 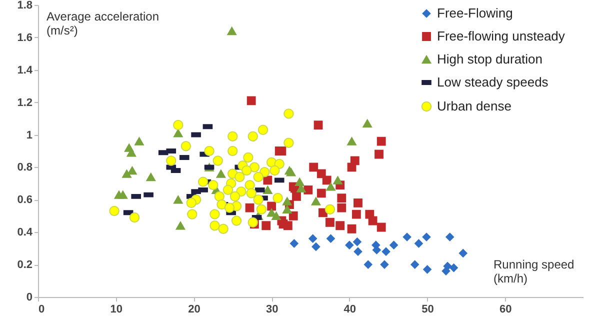 What do you see at coordinates (24, 38) in the screenshot?
I see `y-tick-label: 1.6` at bounding box center [24, 38].